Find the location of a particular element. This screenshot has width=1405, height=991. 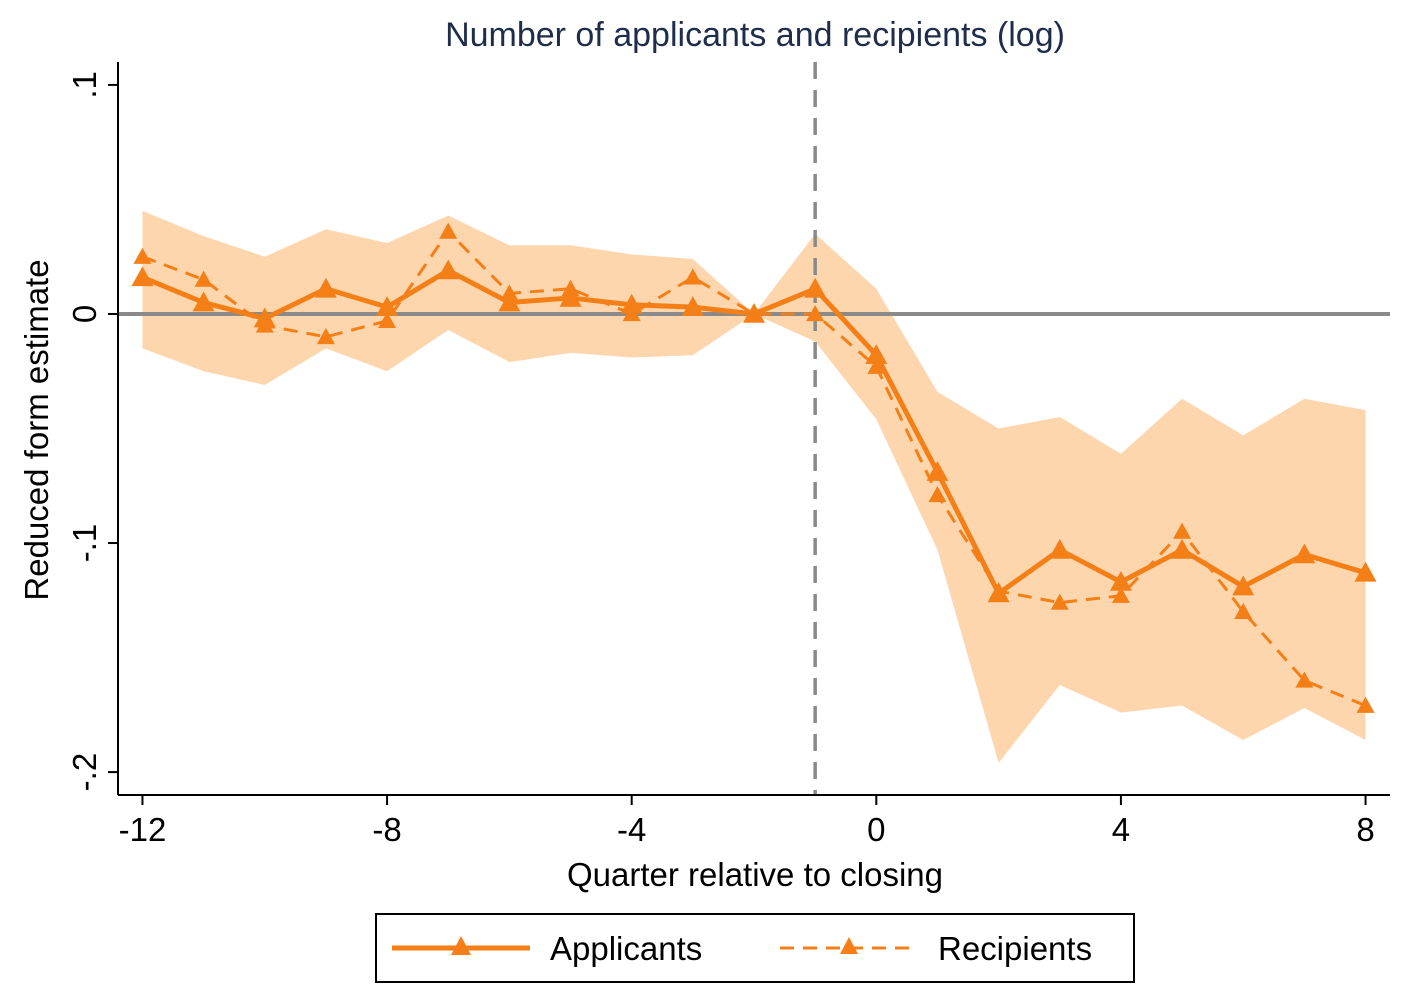

legend-label-applicants: Applicants is located at coordinates (626, 948).